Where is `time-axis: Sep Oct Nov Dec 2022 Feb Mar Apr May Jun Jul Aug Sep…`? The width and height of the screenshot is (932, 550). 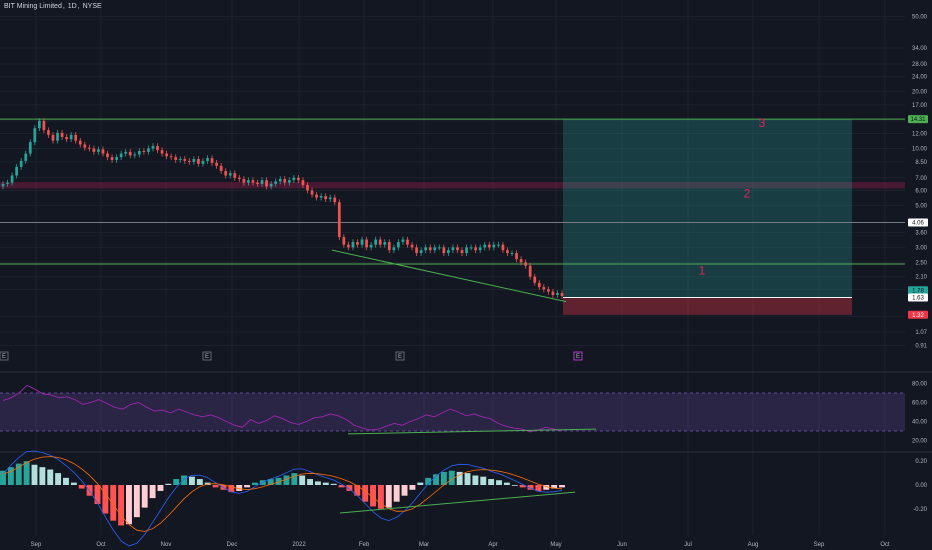
time-axis: Sep Oct Nov Dec 2022 Feb Mar Apr May Jun Jul Aug Sep… is located at coordinates (460, 545).